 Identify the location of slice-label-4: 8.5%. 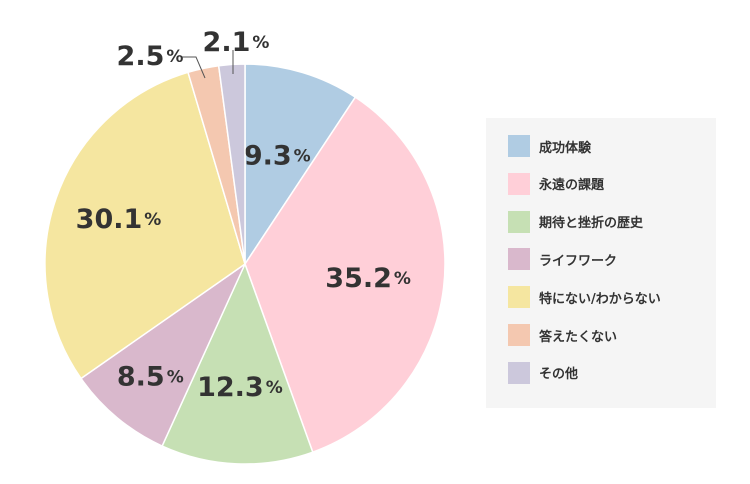
(150, 376).